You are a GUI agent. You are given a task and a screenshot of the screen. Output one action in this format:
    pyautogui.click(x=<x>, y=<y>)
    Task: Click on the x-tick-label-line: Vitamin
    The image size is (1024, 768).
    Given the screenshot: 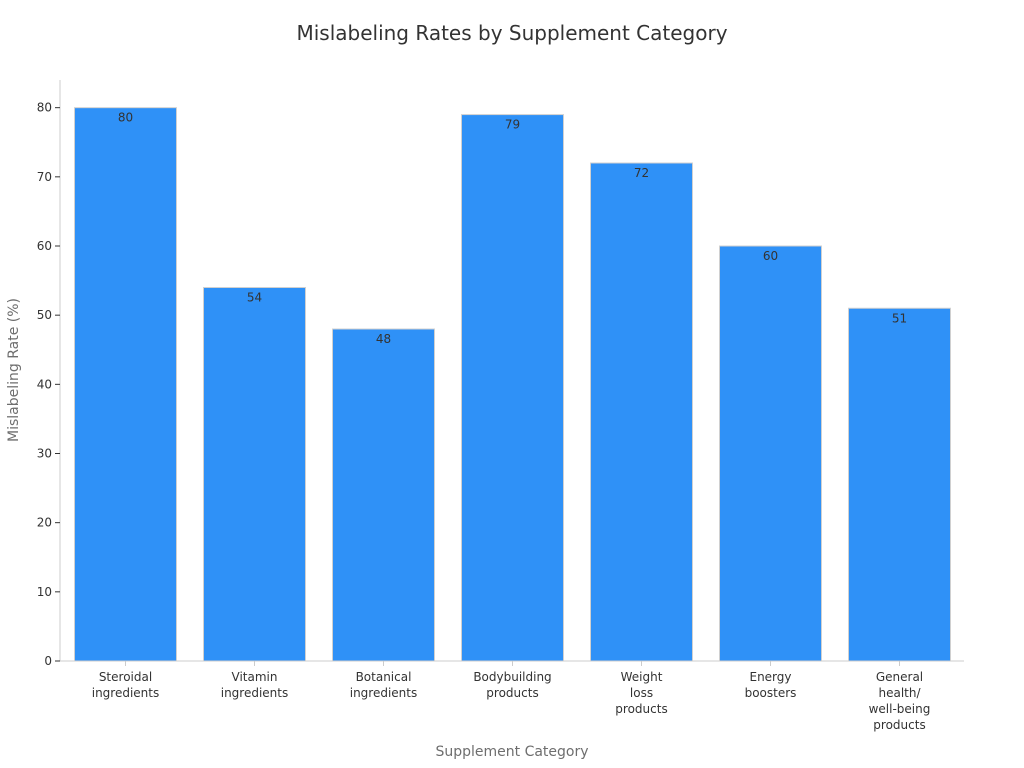 What is the action you would take?
    pyautogui.click(x=255, y=677)
    